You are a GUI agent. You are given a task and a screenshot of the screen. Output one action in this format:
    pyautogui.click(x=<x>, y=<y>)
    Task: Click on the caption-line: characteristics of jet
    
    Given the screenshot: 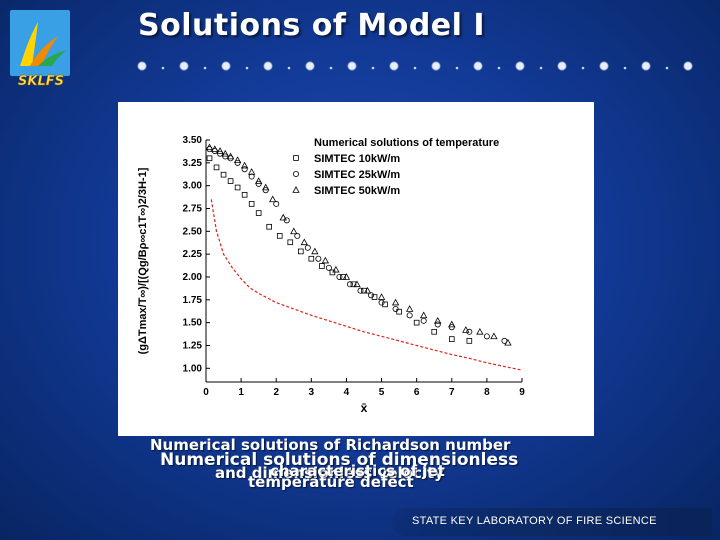 What is the action you would take?
    pyautogui.click(x=357, y=471)
    